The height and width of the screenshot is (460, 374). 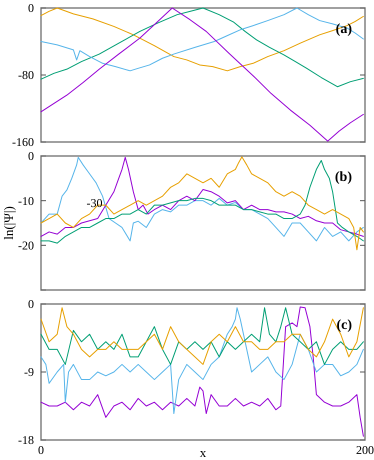 I want to click on y-tick-label: -20, so click(x=26, y=245).